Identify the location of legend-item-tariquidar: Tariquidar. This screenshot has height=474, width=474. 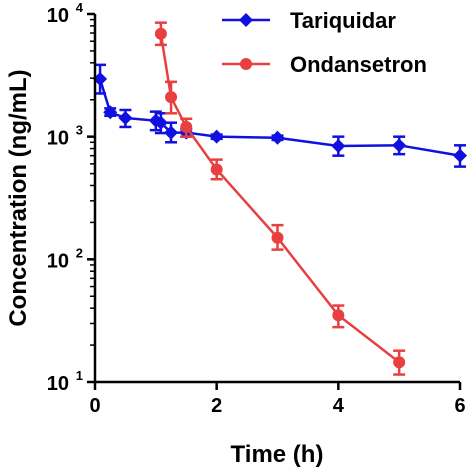
(309, 20).